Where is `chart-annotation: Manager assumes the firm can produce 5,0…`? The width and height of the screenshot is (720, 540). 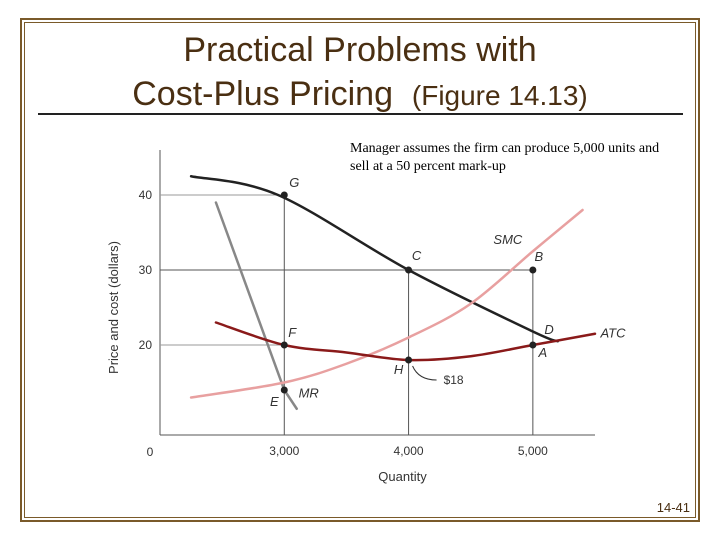 chart-annotation: Manager assumes the firm can produce 5,0… is located at coordinates (505, 157).